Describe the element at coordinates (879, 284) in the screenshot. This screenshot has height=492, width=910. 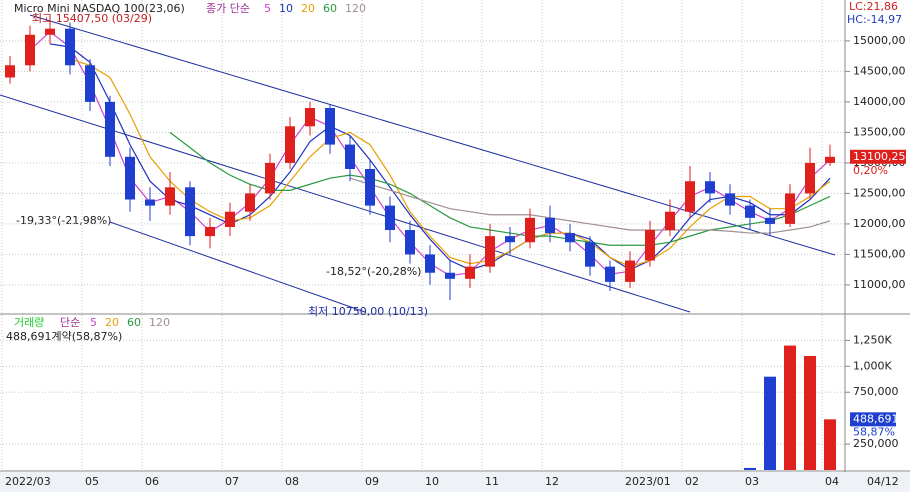
I see `y-tick-label: 11000,00` at that location.